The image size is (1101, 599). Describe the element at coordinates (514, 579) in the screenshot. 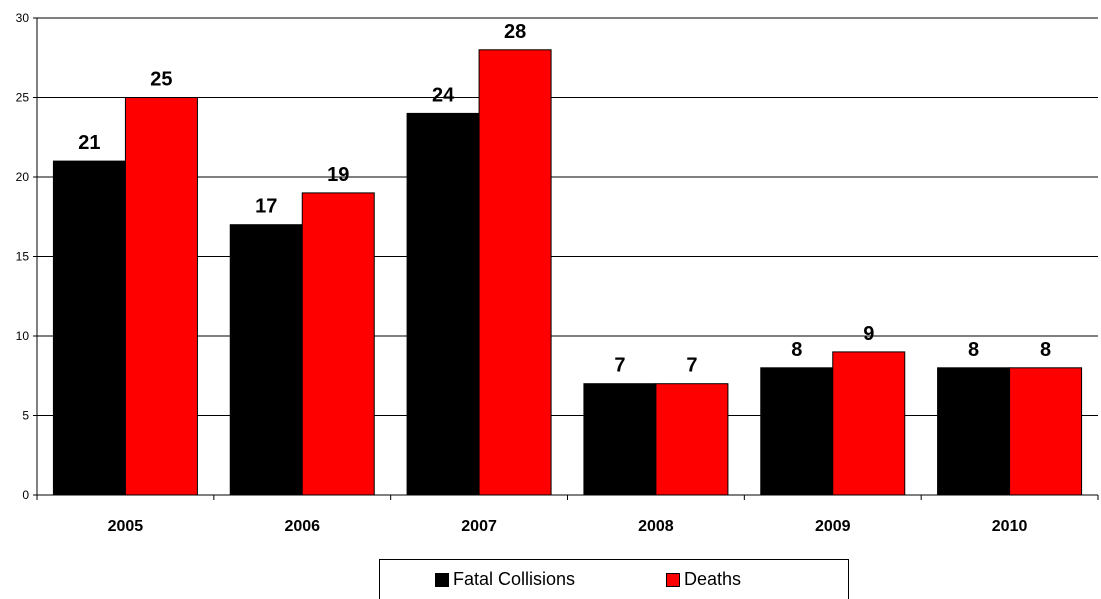

I see `legend-label-fatal-collisions: Fatal Collisions` at that location.